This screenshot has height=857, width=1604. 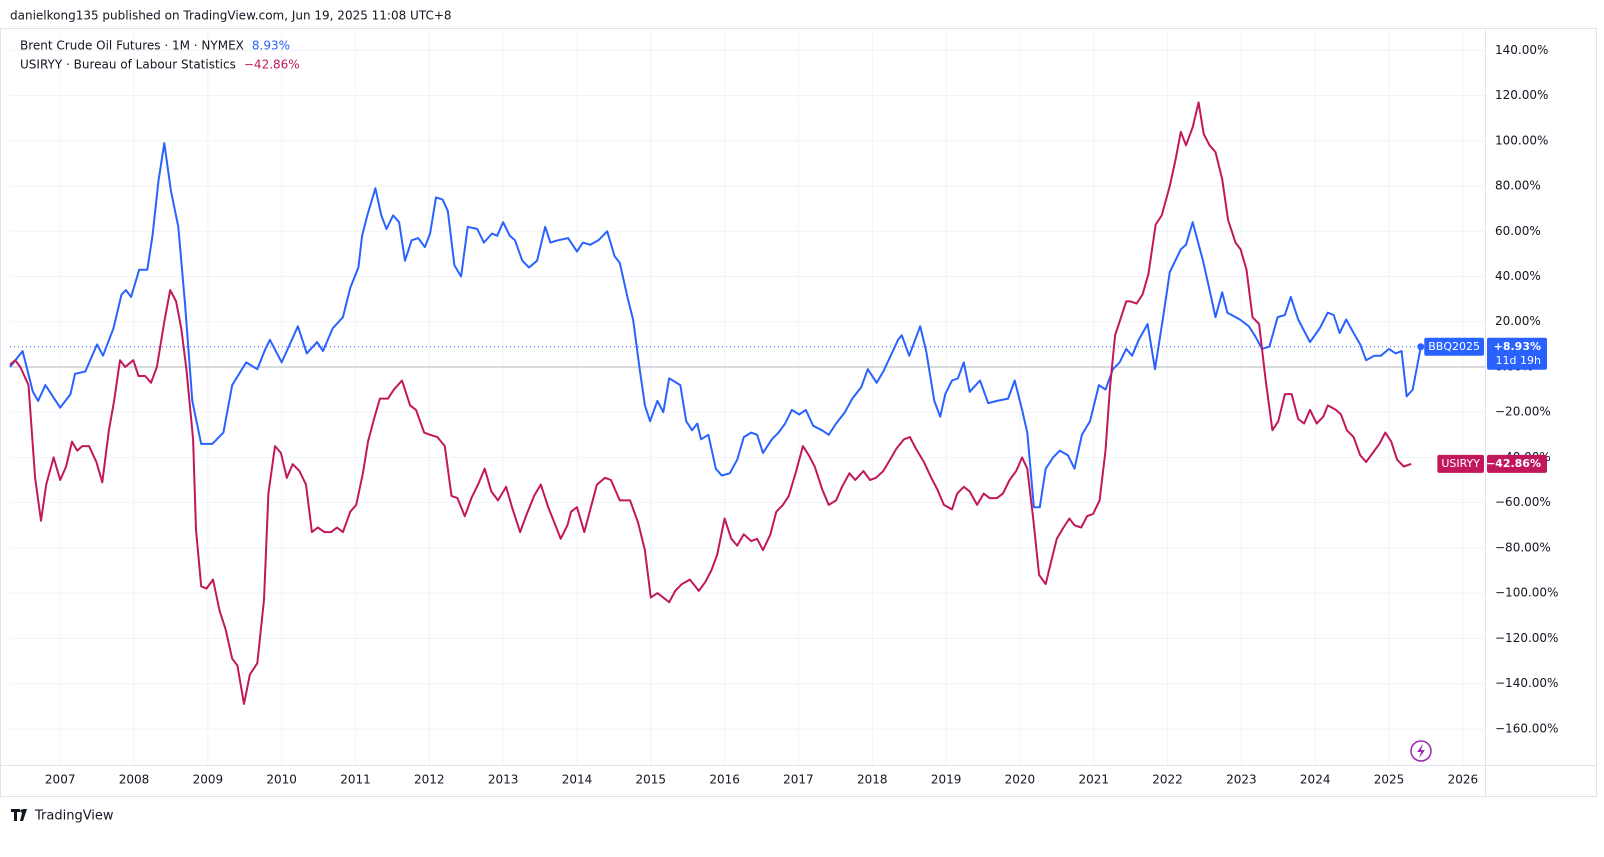 What do you see at coordinates (724, 780) in the screenshot?
I see `x-tick-label: 2016` at bounding box center [724, 780].